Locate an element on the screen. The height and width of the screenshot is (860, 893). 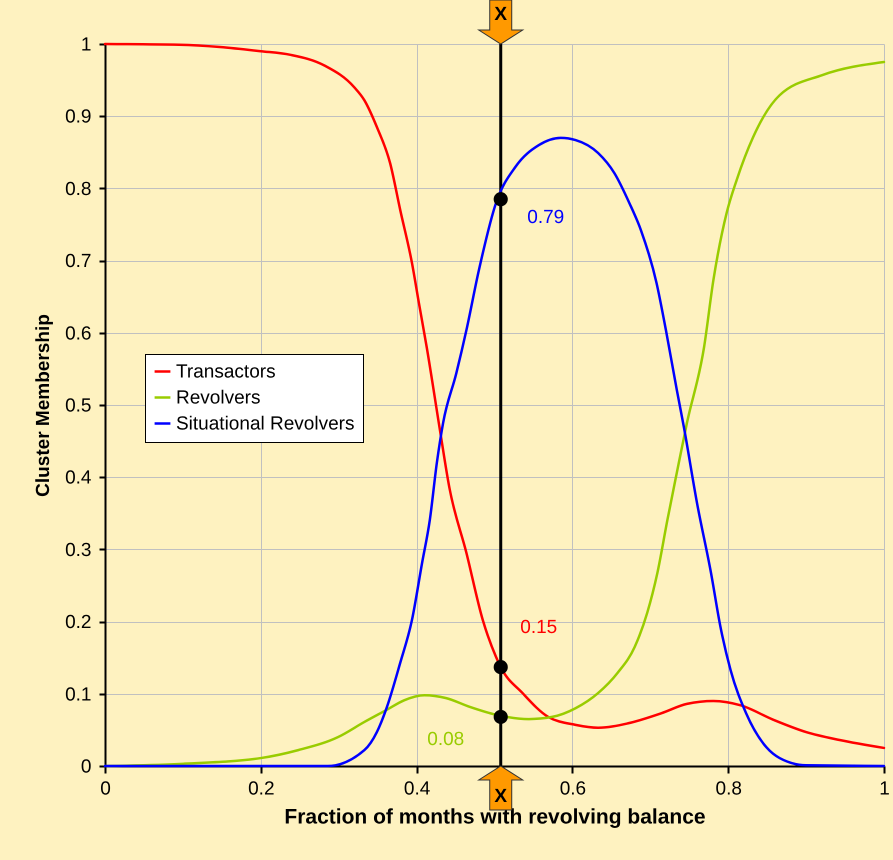
annotation: 0.15 is located at coordinates (539, 627).